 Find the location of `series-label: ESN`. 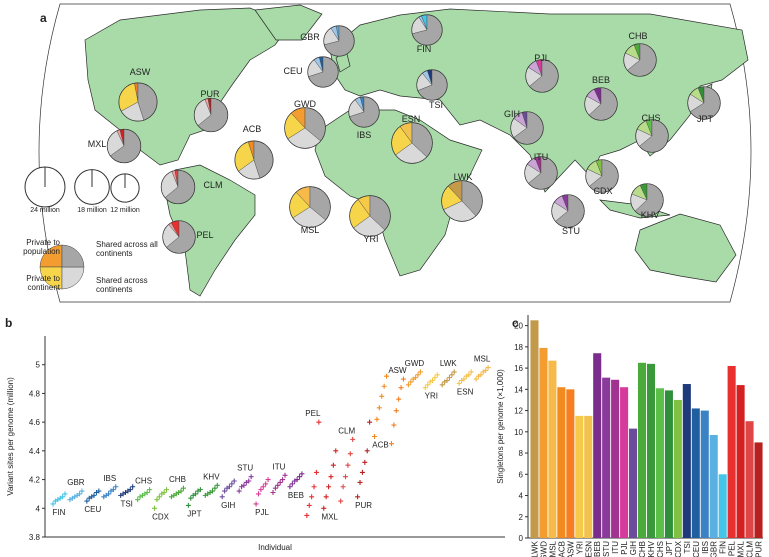

series-label: ESN is located at coordinates (465, 391).